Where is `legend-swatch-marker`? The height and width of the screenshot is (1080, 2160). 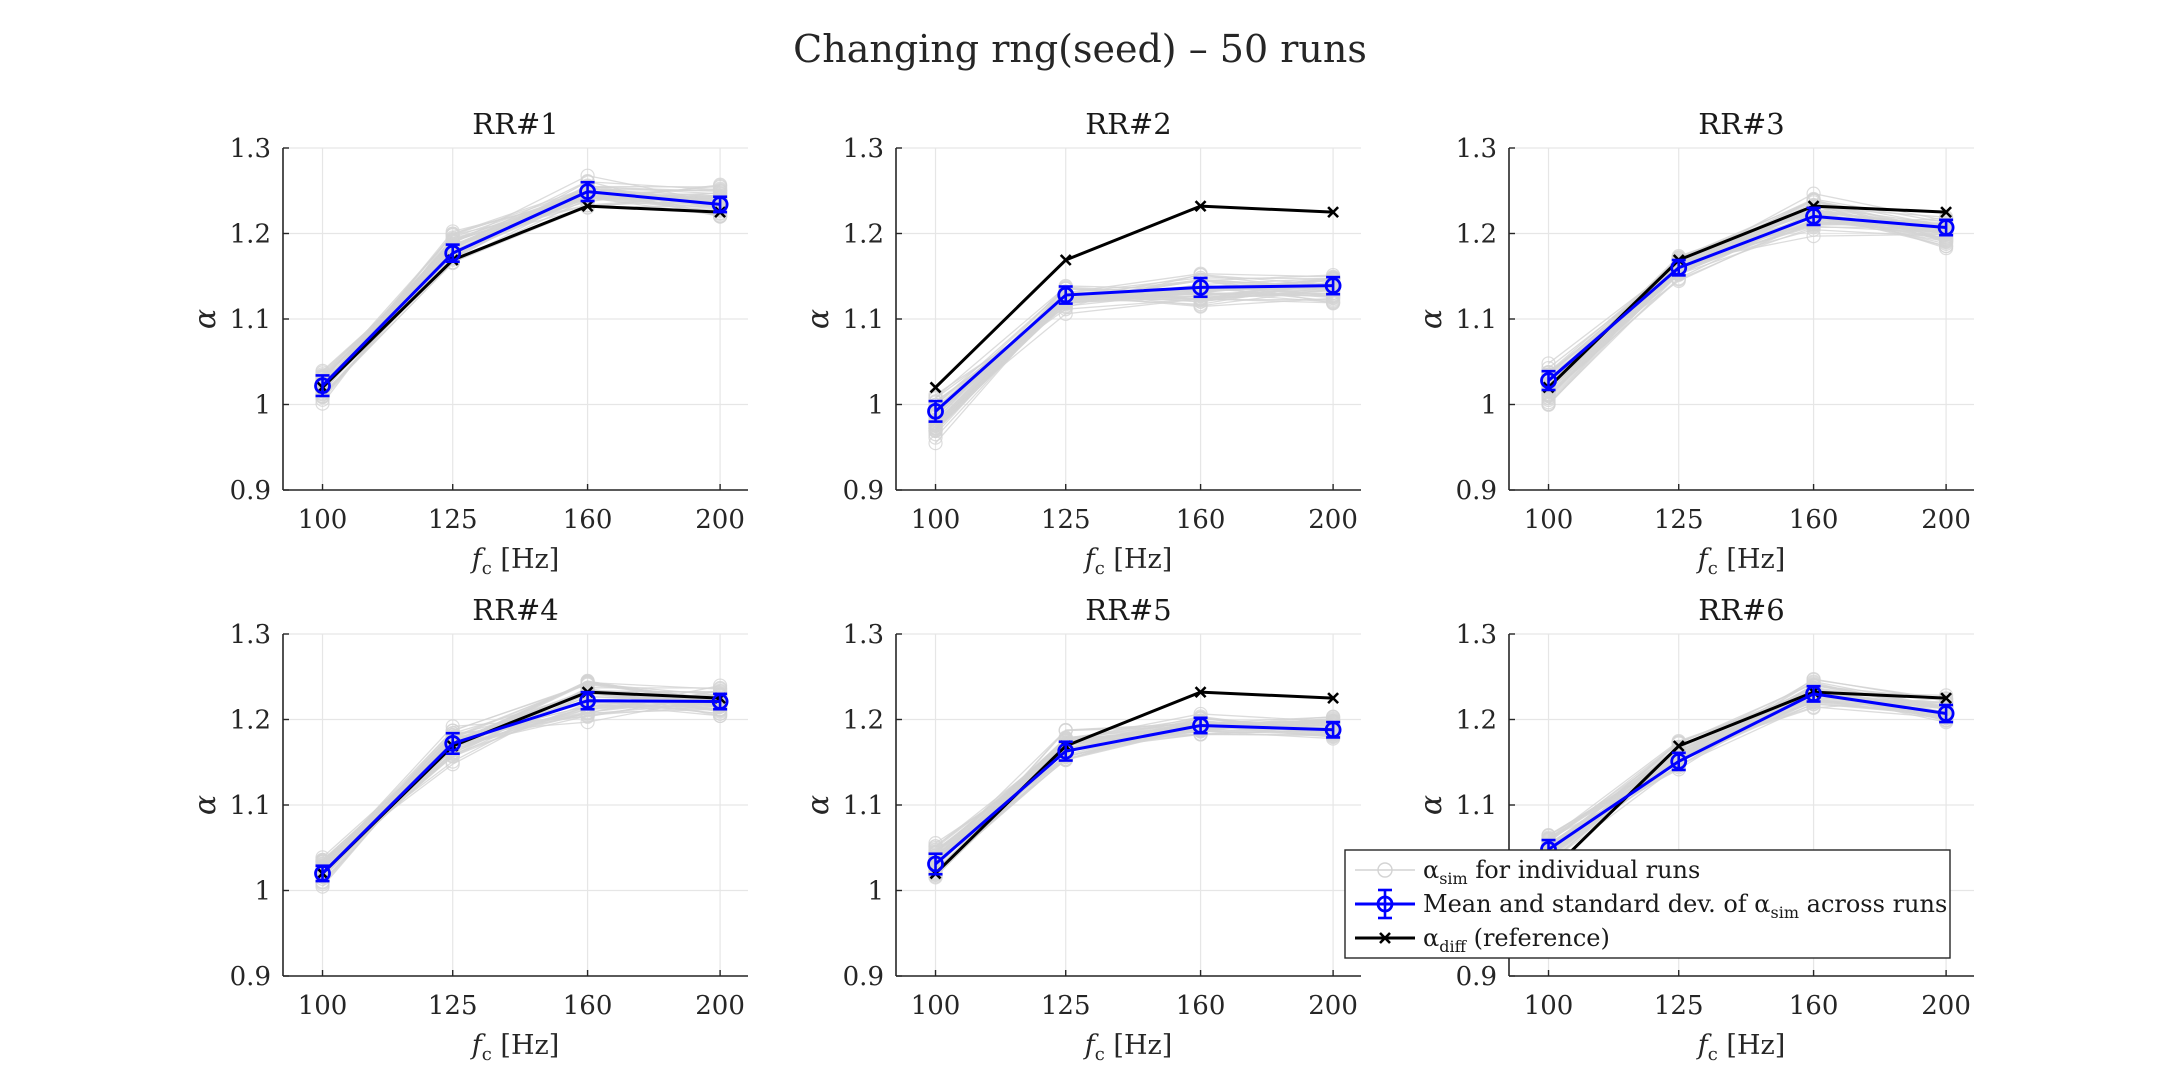 legend-swatch-marker is located at coordinates (1385, 938).